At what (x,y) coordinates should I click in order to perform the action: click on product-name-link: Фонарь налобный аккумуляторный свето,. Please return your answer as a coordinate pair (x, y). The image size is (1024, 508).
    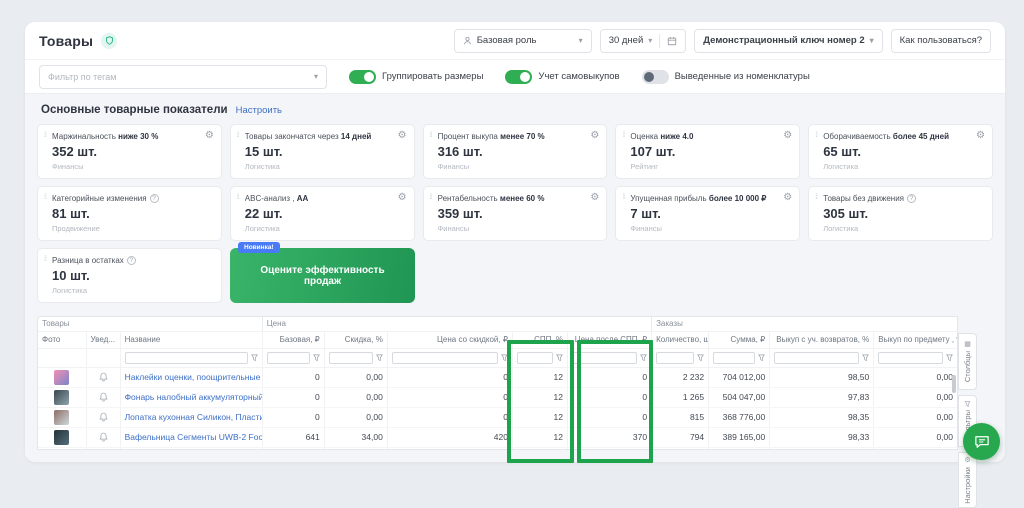
    Looking at the image, I should click on (193, 397).